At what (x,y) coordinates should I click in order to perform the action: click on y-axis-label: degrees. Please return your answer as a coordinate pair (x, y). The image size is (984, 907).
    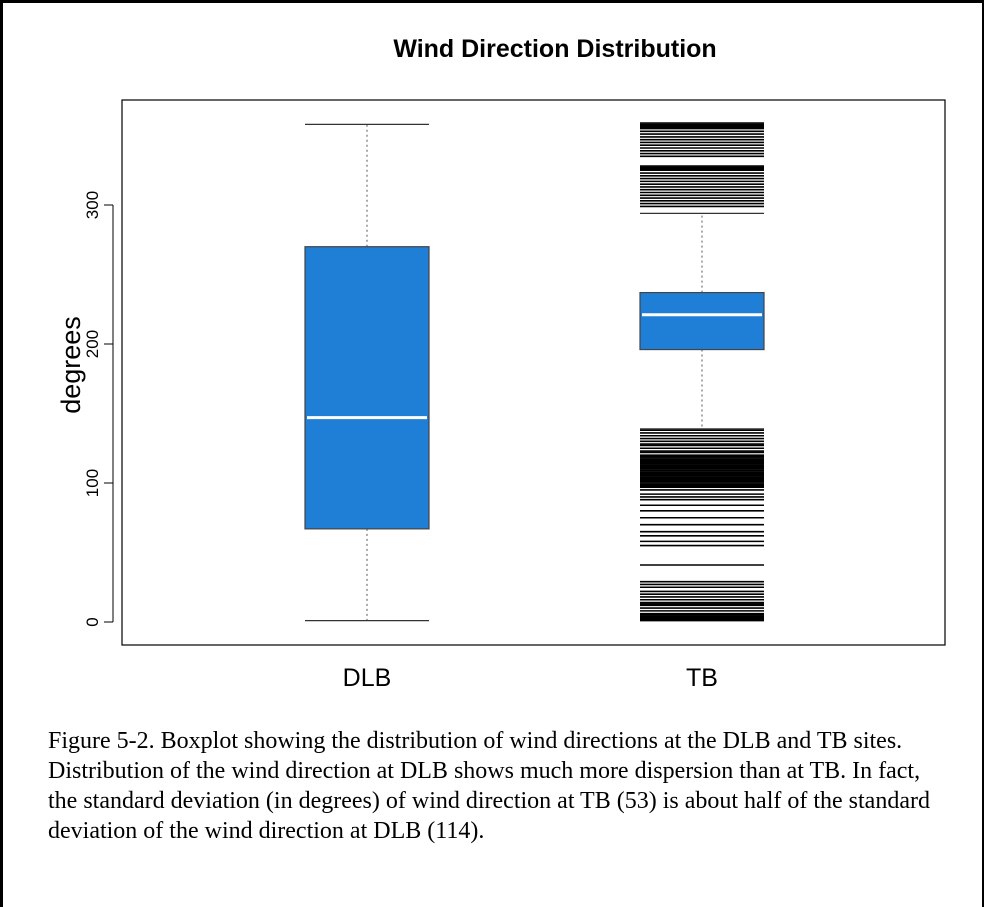
    Looking at the image, I should click on (71, 365).